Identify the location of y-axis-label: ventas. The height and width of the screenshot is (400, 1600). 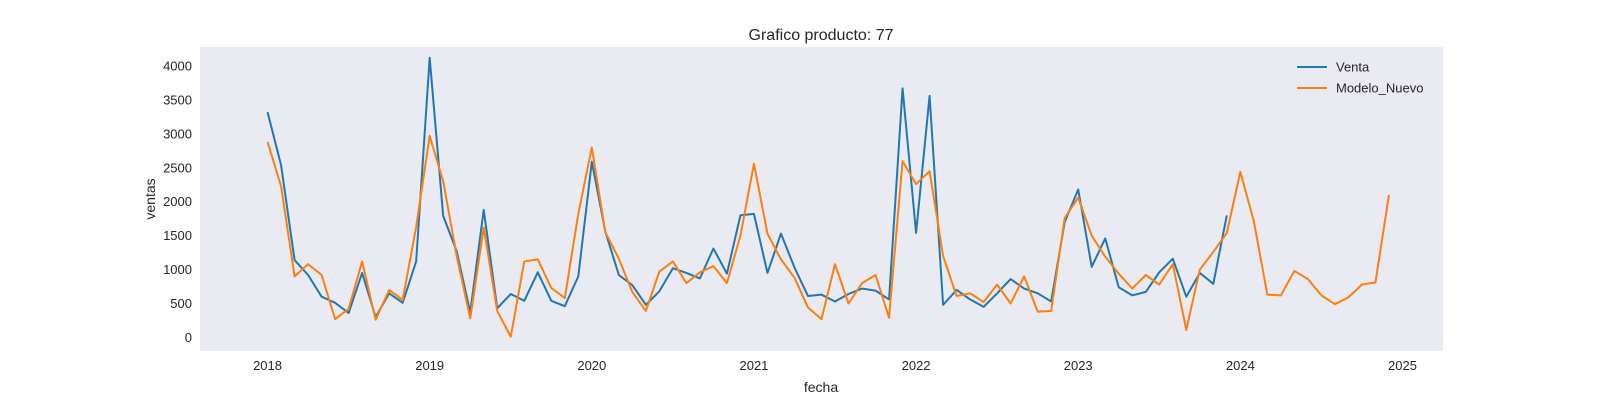
(150, 198).